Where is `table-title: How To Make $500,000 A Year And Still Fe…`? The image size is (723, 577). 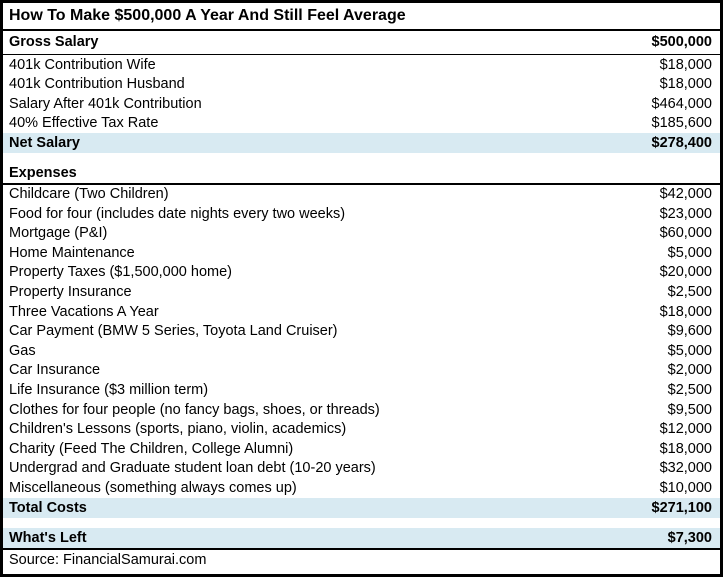 table-title: How To Make $500,000 A Year And Still Fe… is located at coordinates (361, 17).